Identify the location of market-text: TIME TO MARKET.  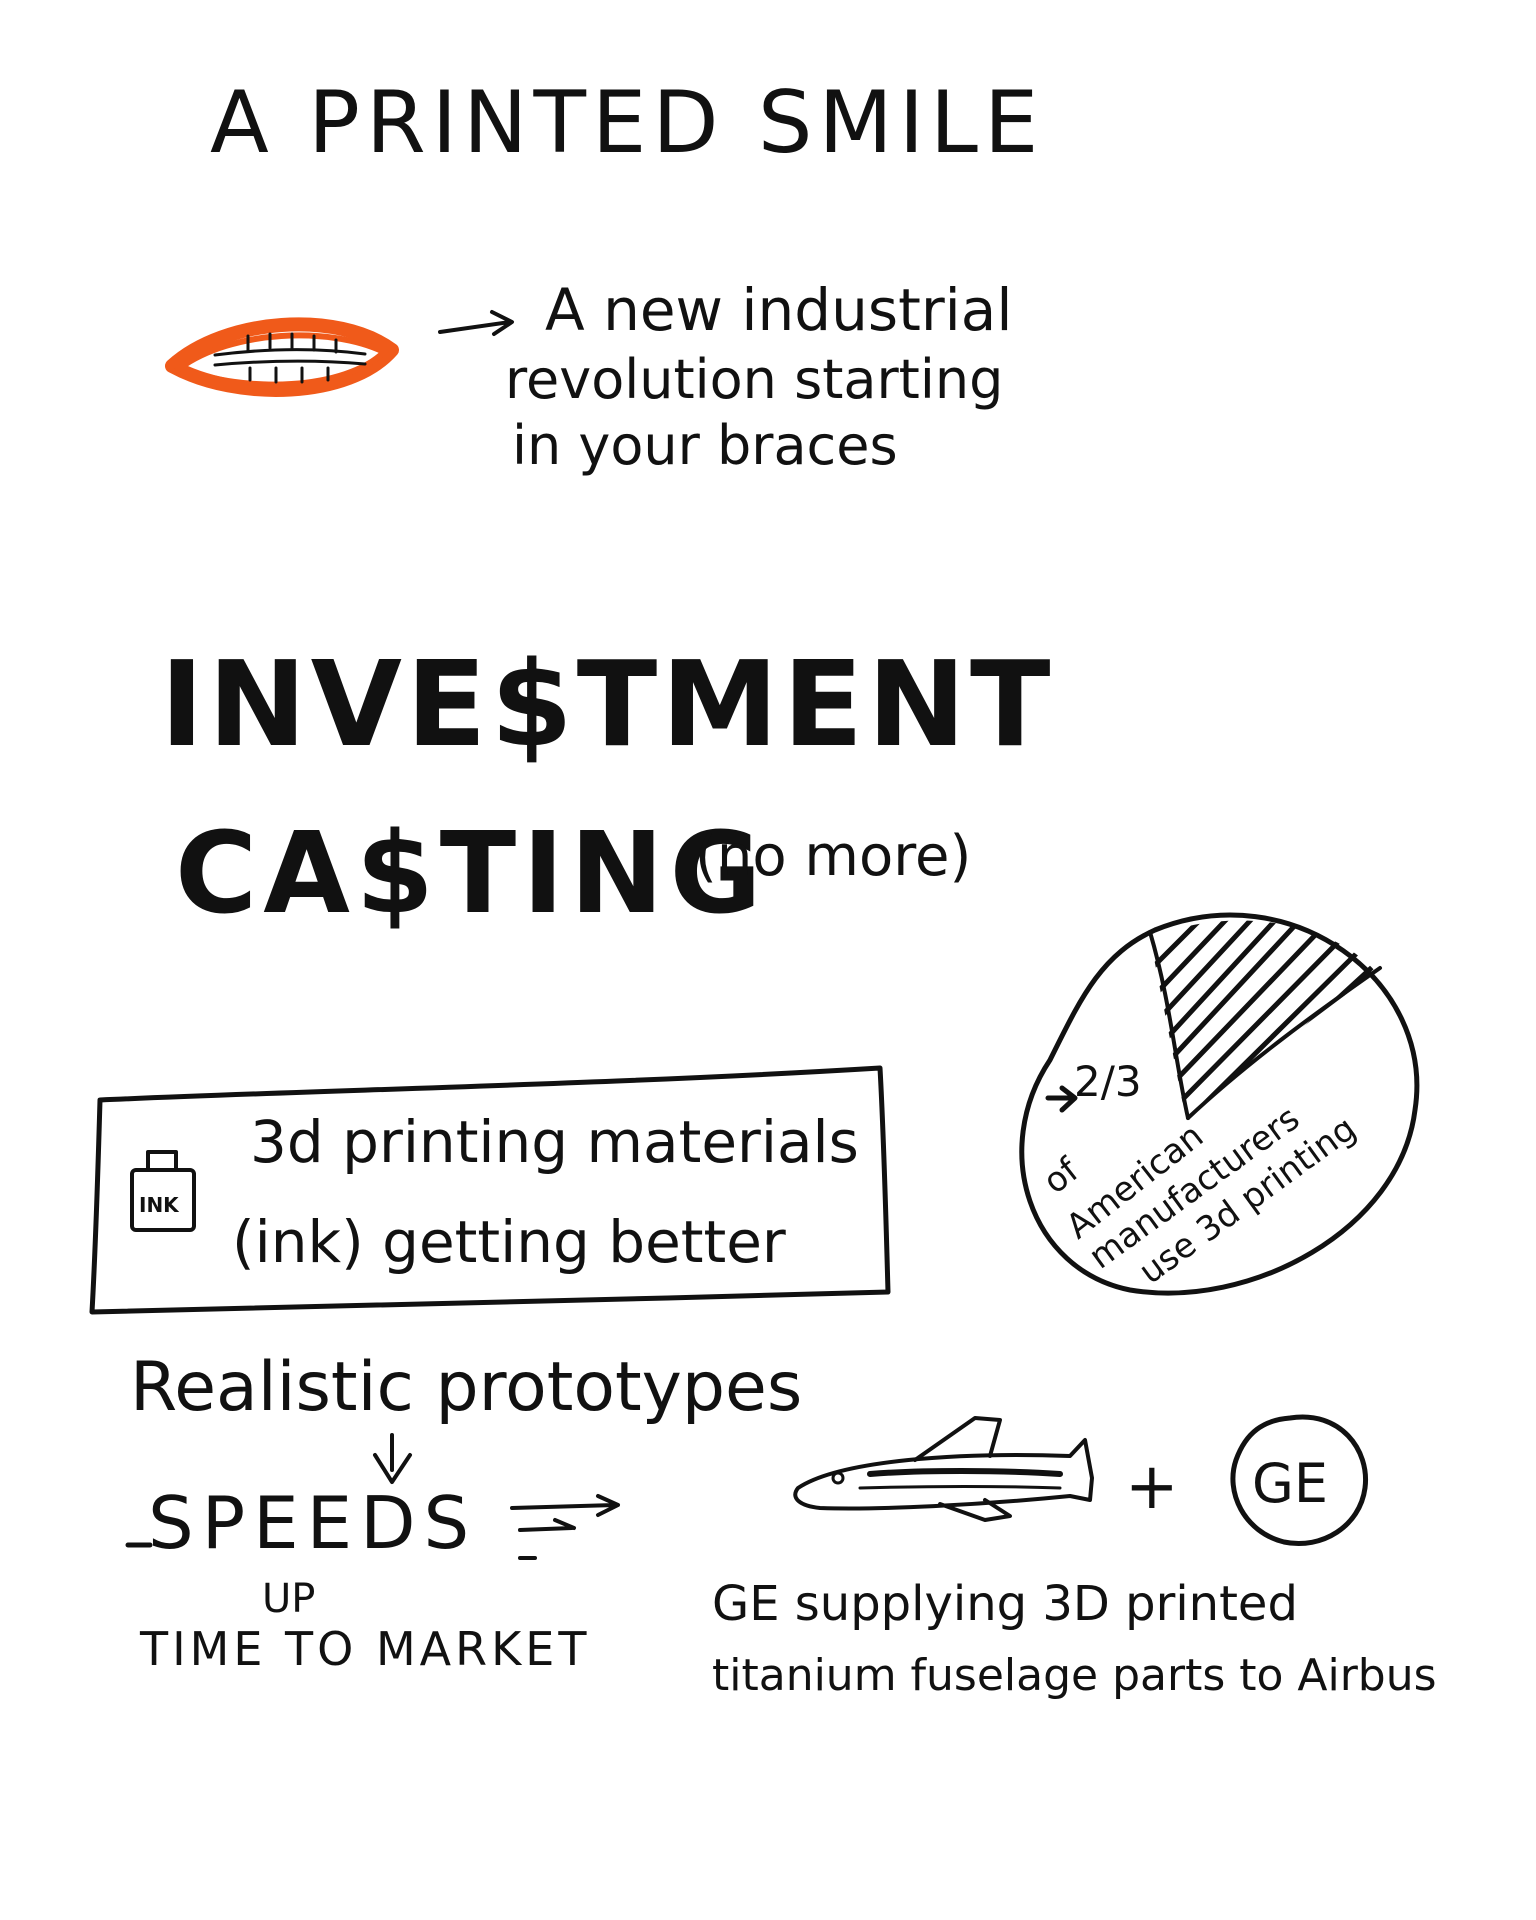
(364, 1649).